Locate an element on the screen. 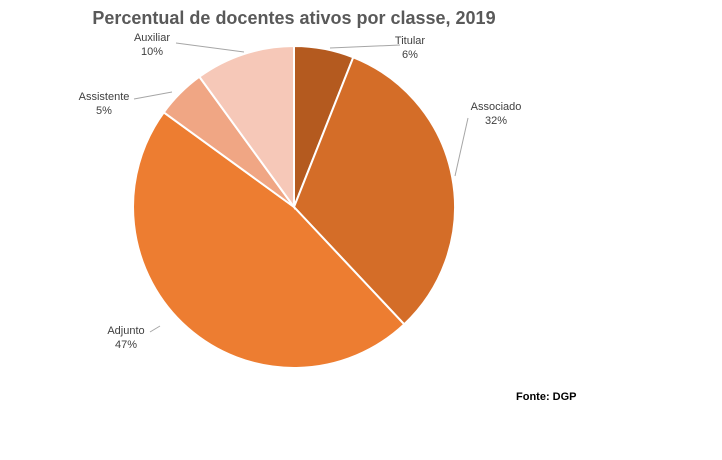 This screenshot has height=460, width=722. source-note: Fonte: DGP is located at coordinates (546, 397).